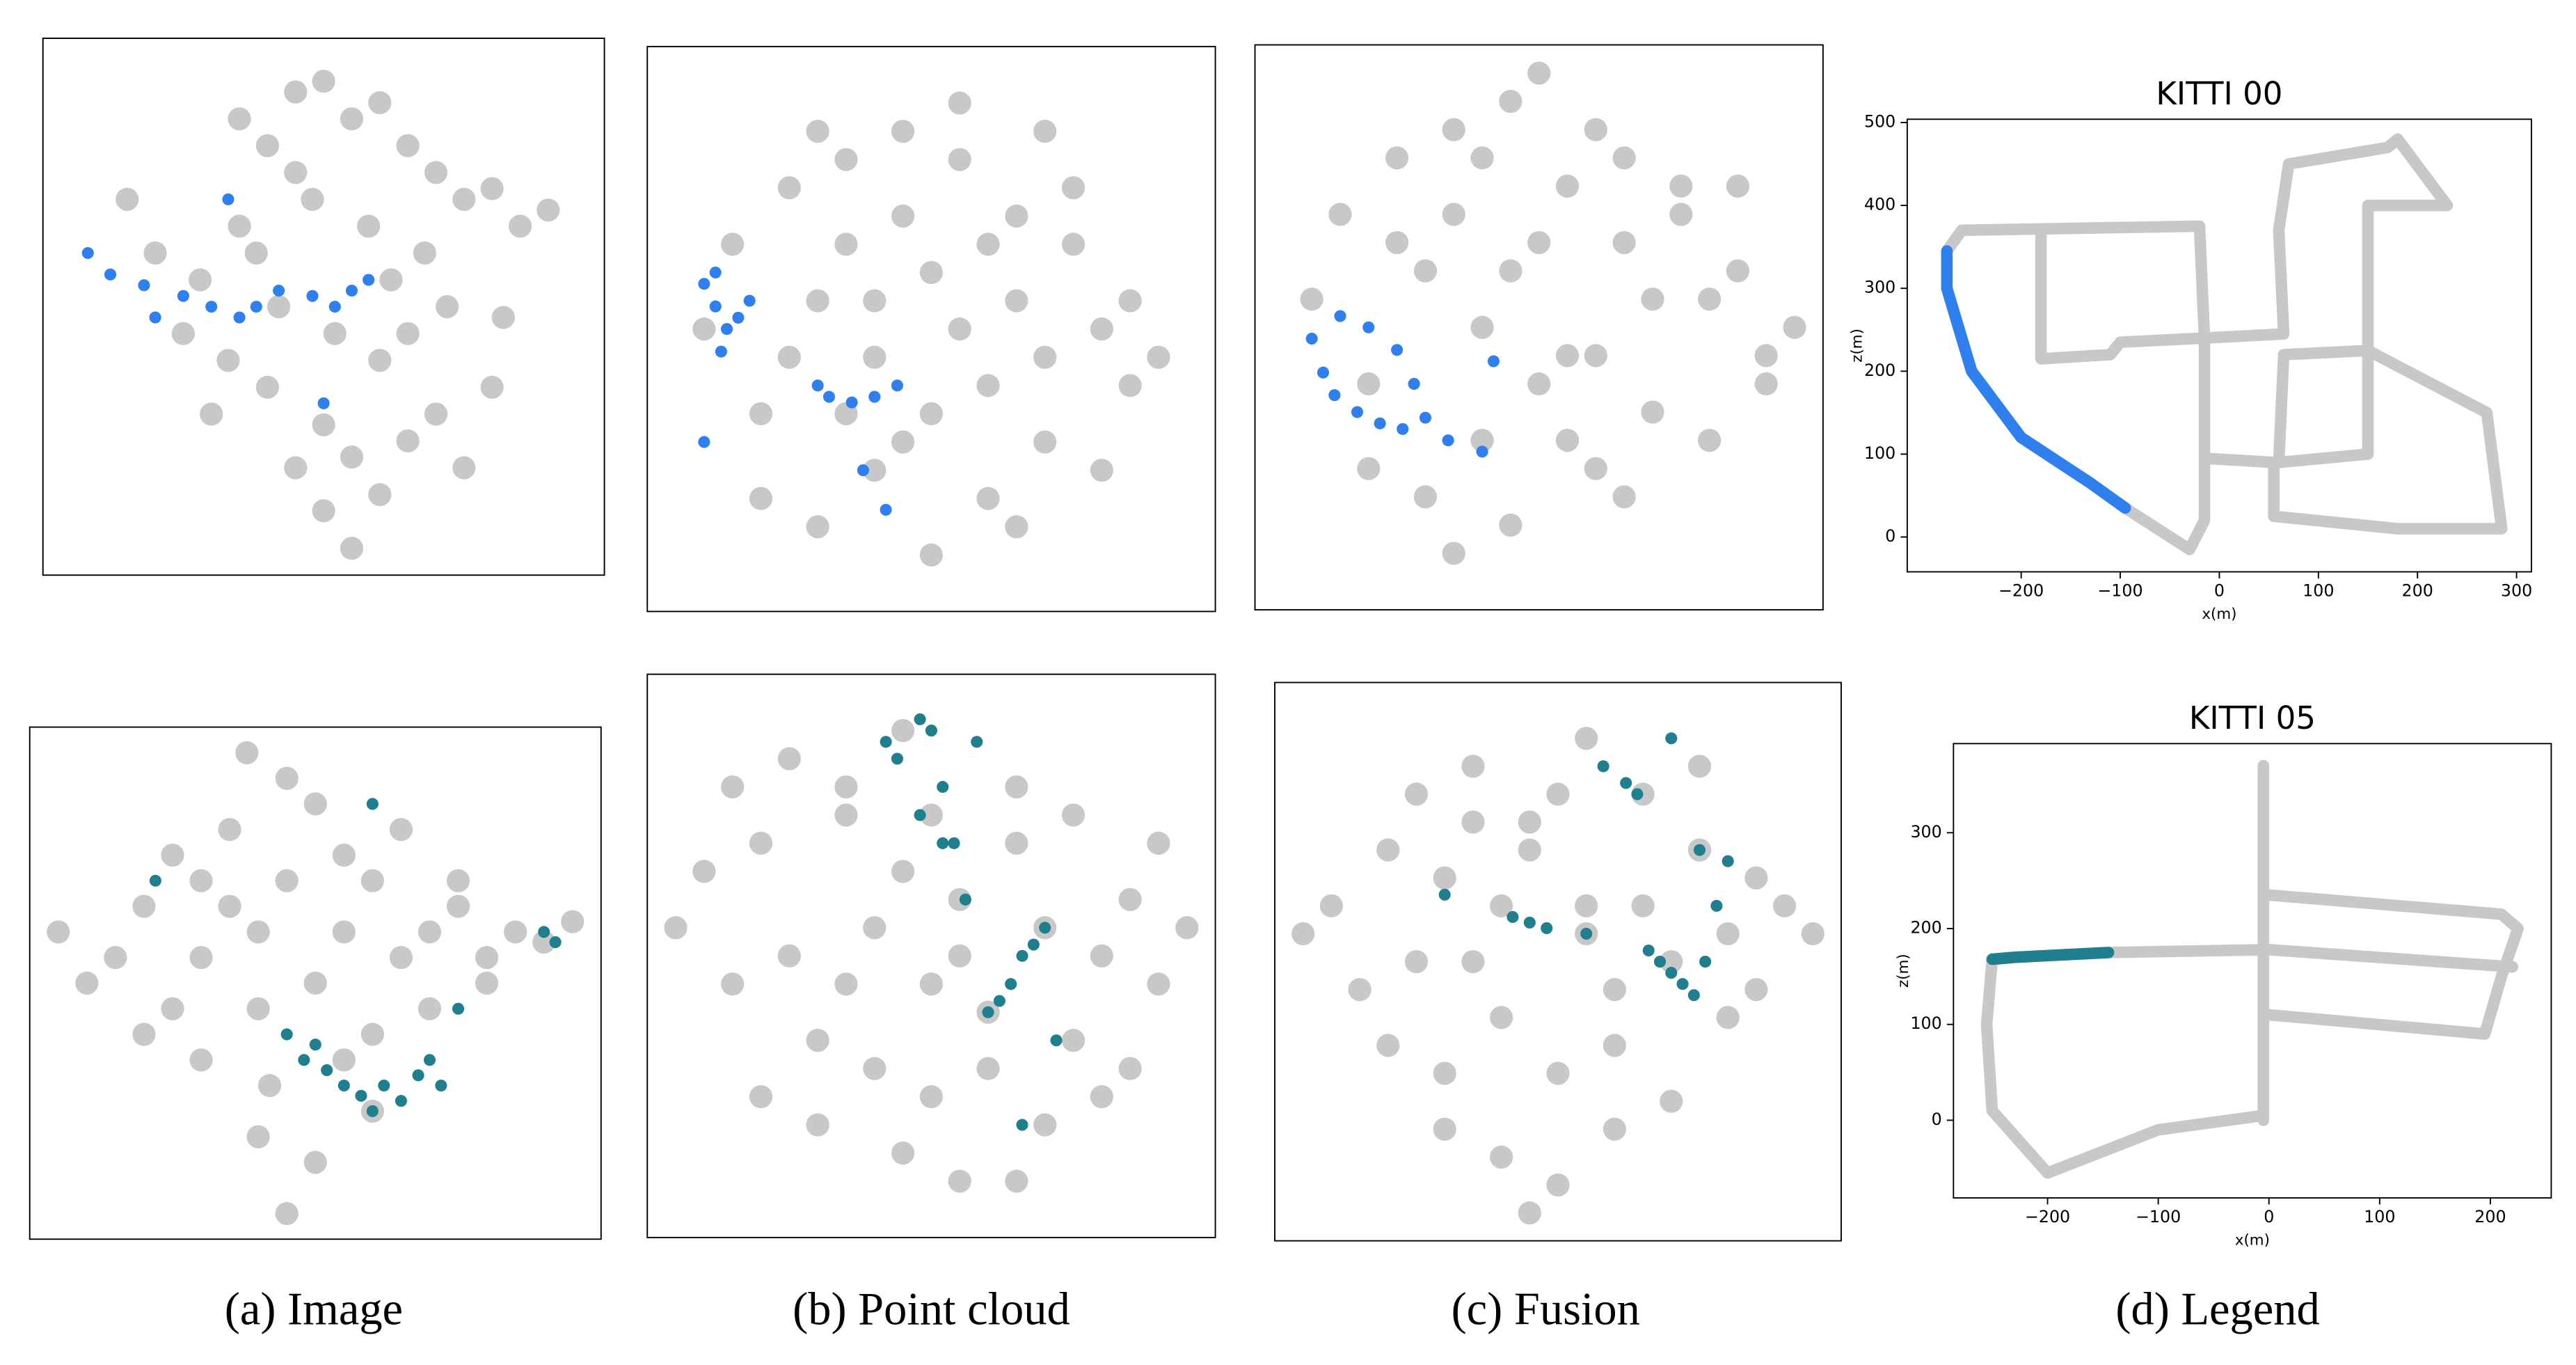  Describe the element at coordinates (2269, 1216) in the screenshot. I see `x-tick-label: 0` at that location.